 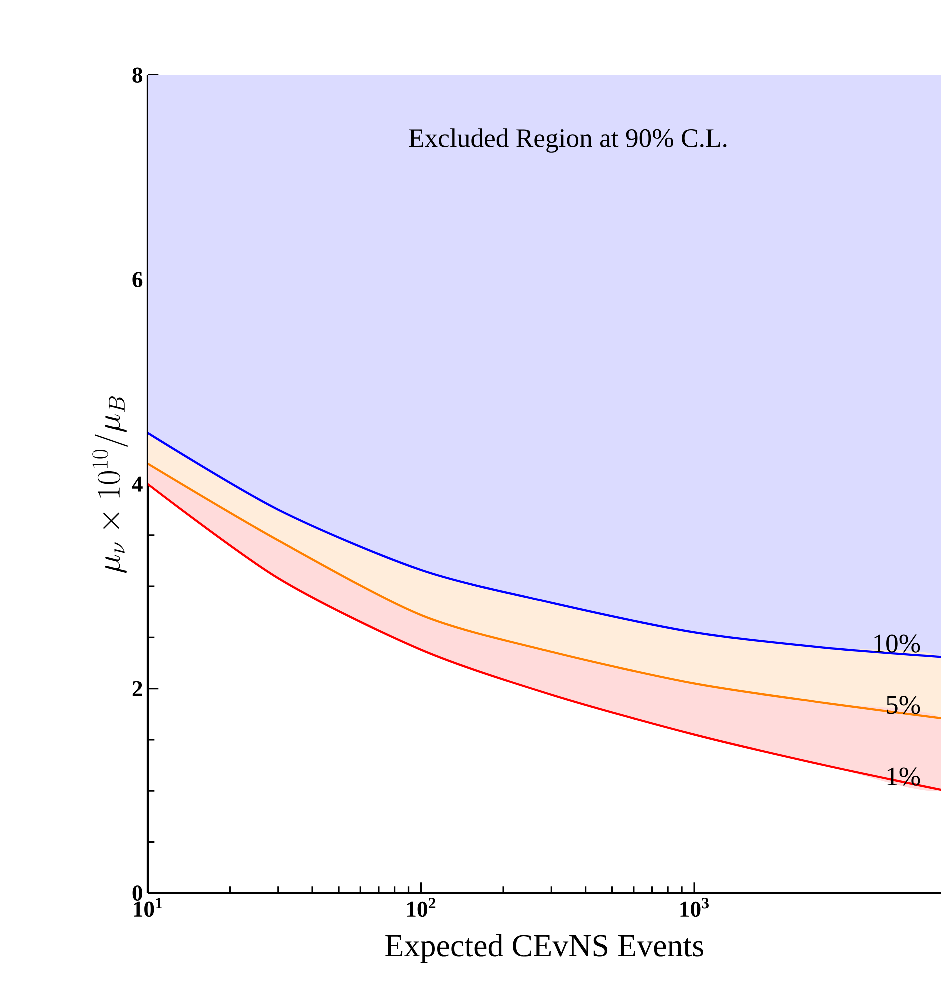 I want to click on x-axis-title: Expected CEvNS Events, so click(x=545, y=949).